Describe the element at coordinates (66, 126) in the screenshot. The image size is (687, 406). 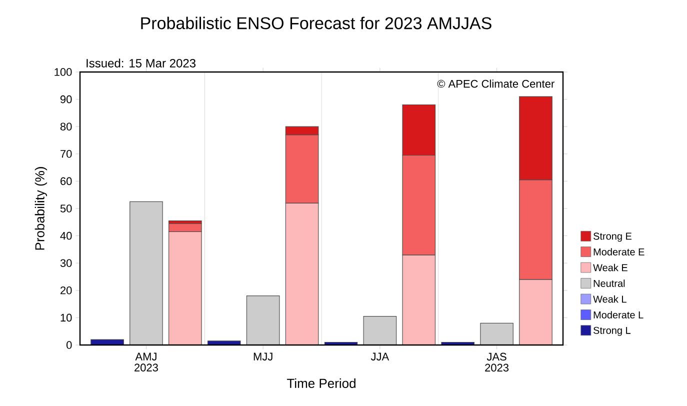
I see `y-tick-label: 80` at that location.